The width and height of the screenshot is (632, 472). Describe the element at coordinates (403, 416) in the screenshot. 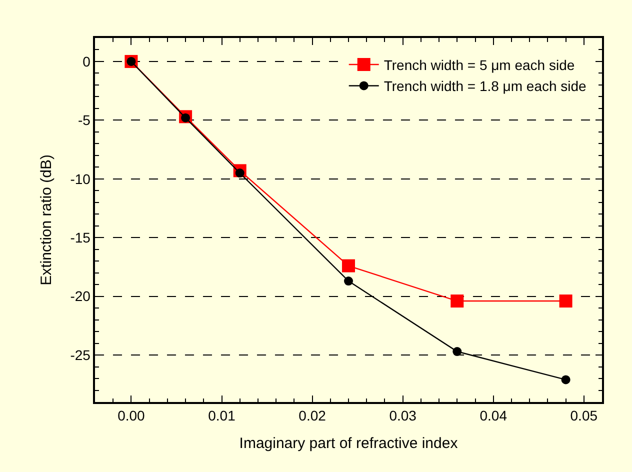

I see `x-tick-label: 0.03` at that location.